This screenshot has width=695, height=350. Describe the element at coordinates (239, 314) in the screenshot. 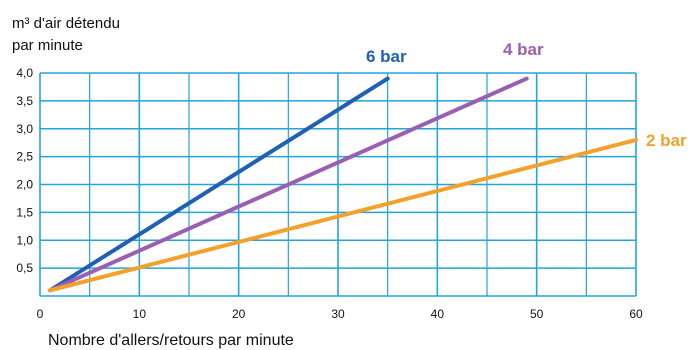

I see `x-tick-label: 20` at that location.